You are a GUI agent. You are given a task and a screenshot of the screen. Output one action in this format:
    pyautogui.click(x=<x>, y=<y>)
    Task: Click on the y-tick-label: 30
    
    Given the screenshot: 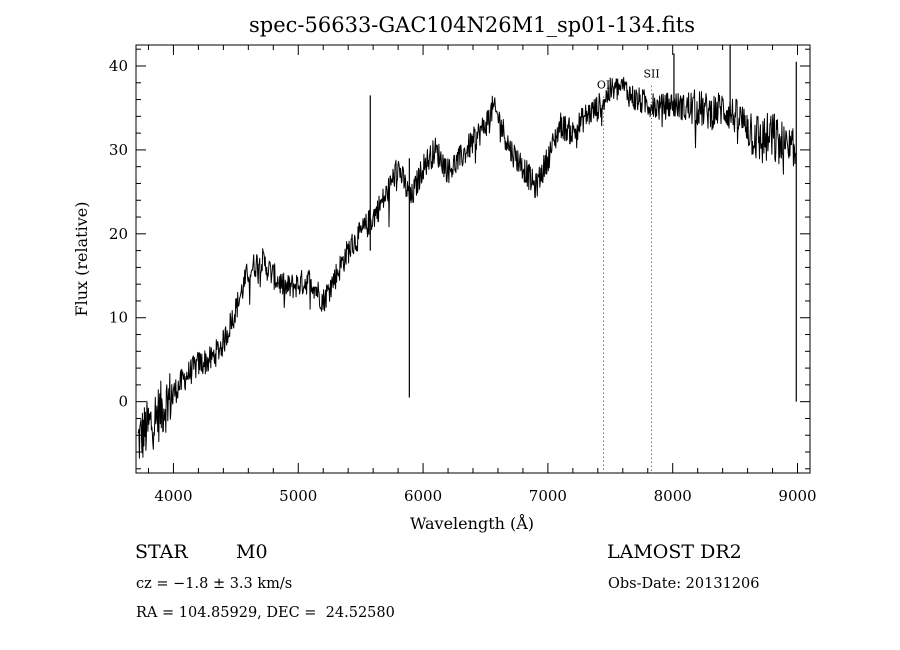 What is the action you would take?
    pyautogui.click(x=118, y=150)
    